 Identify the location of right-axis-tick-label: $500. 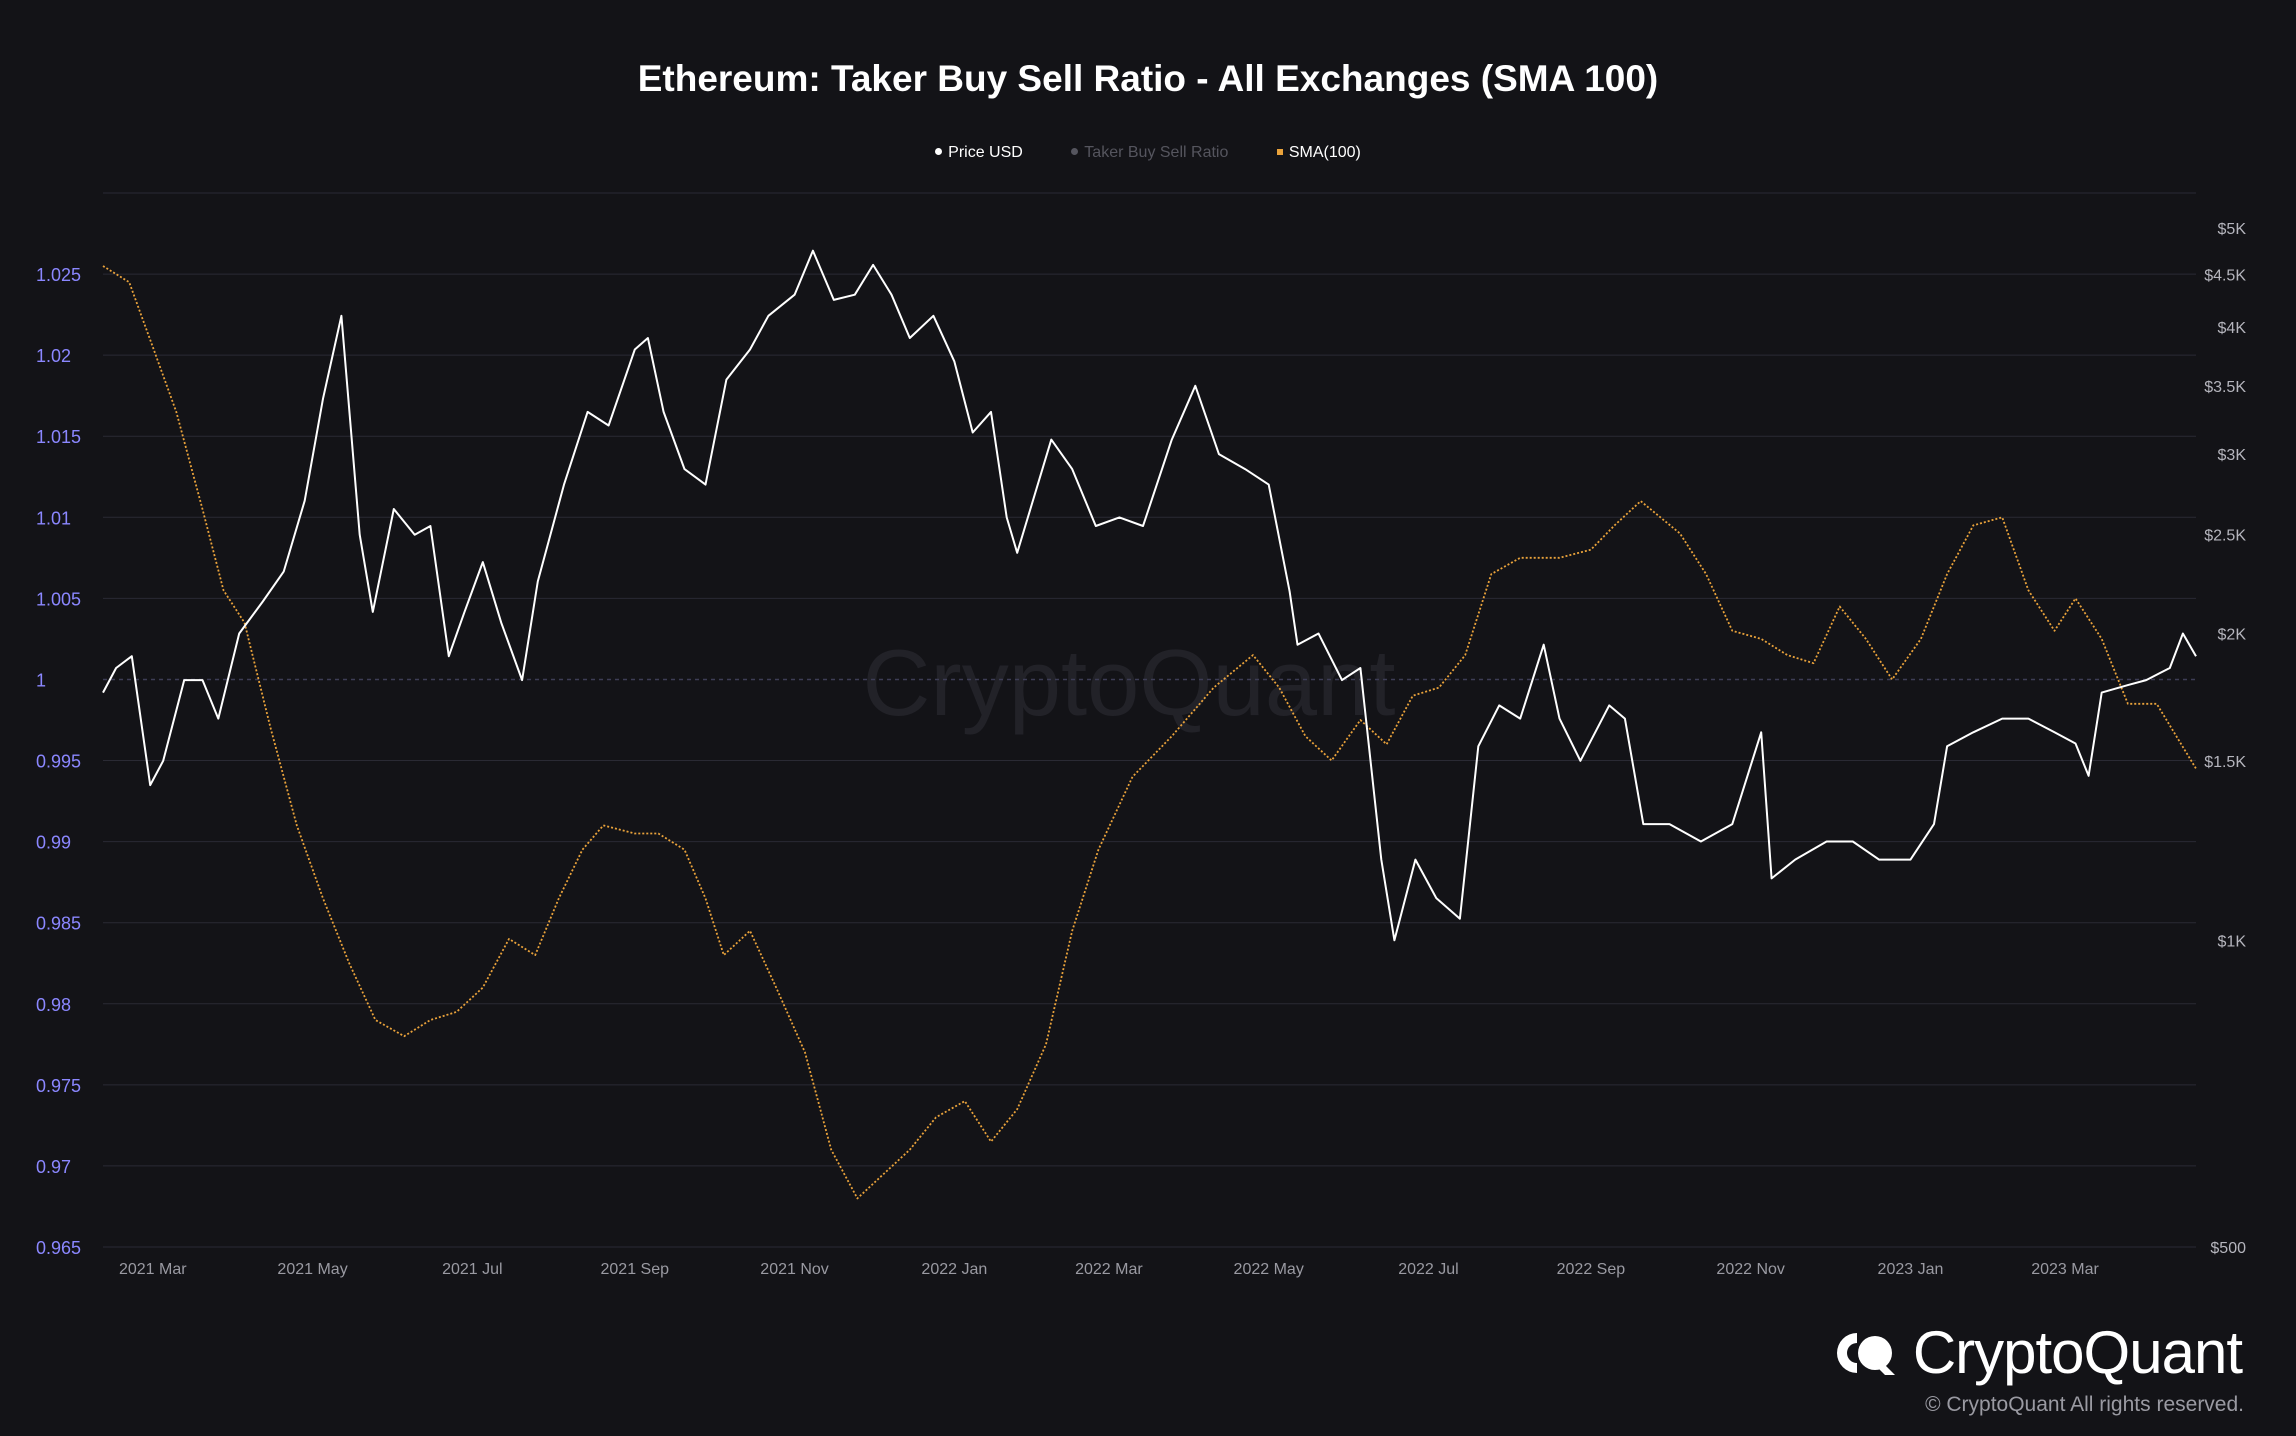
(2228, 1248).